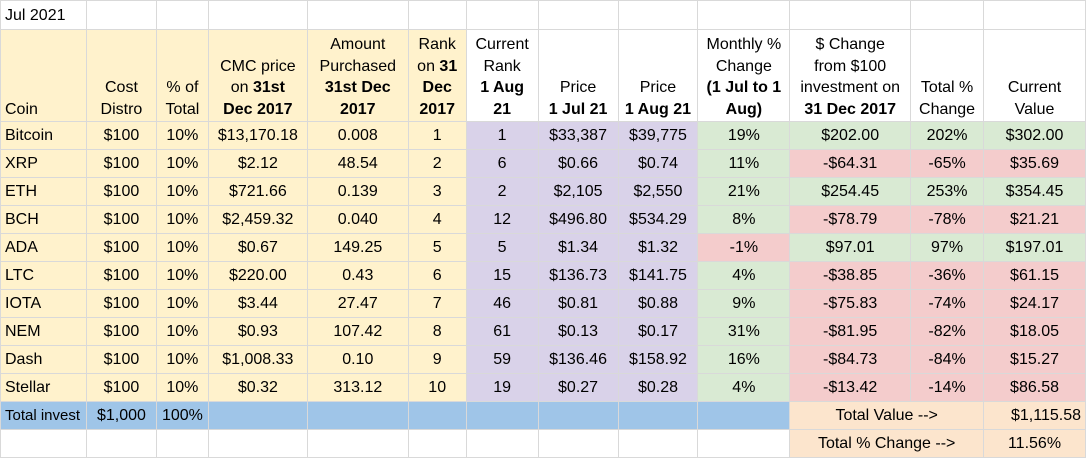 This screenshot has height=458, width=1086. Describe the element at coordinates (437, 387) in the screenshot. I see `cell-rank: 10` at that location.